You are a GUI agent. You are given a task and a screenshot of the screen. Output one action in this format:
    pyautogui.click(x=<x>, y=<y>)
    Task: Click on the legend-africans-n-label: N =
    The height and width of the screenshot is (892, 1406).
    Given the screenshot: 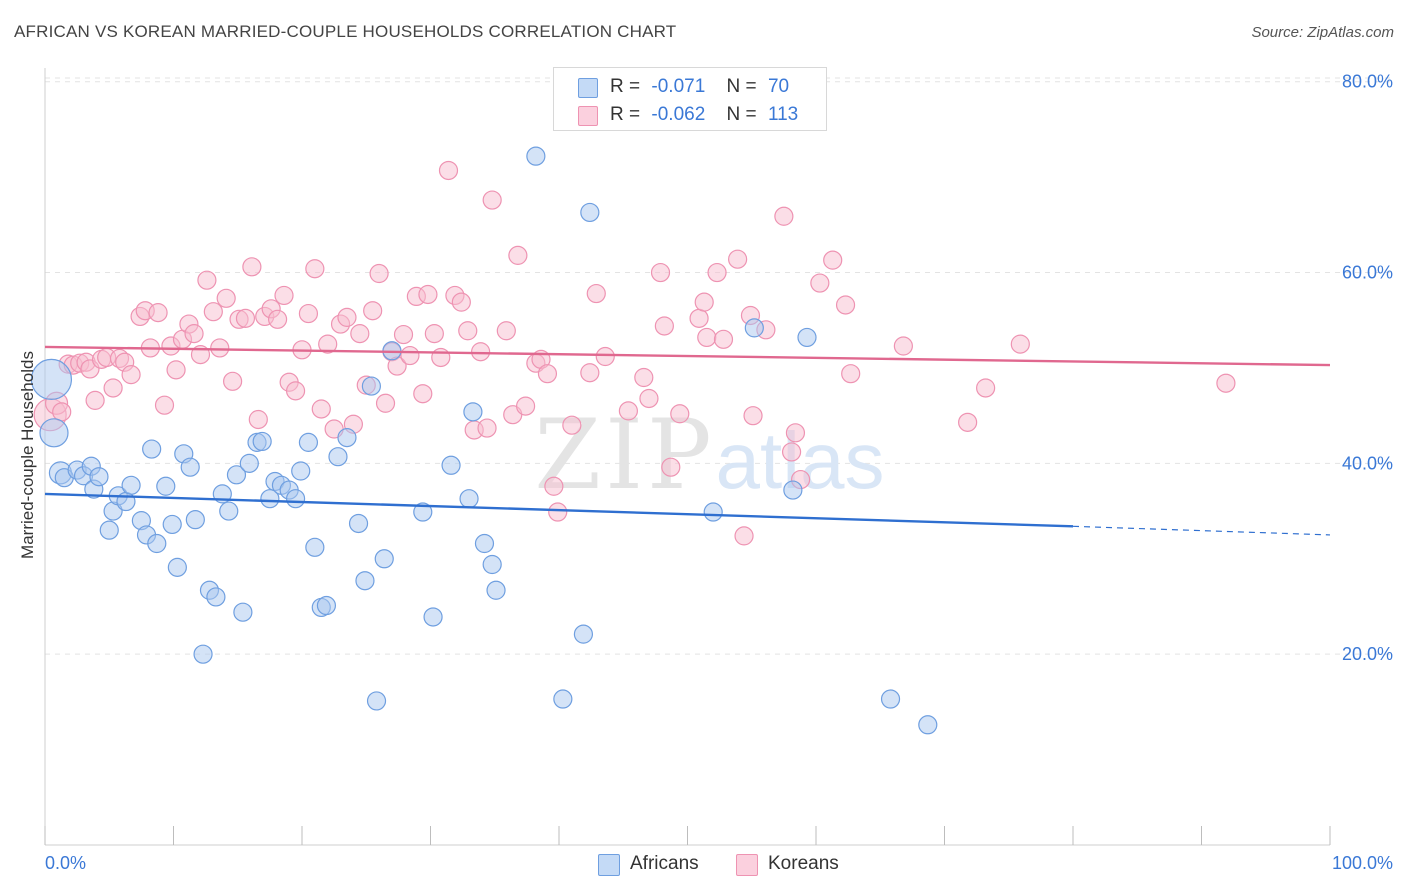 What is the action you would take?
    pyautogui.click(x=741, y=86)
    